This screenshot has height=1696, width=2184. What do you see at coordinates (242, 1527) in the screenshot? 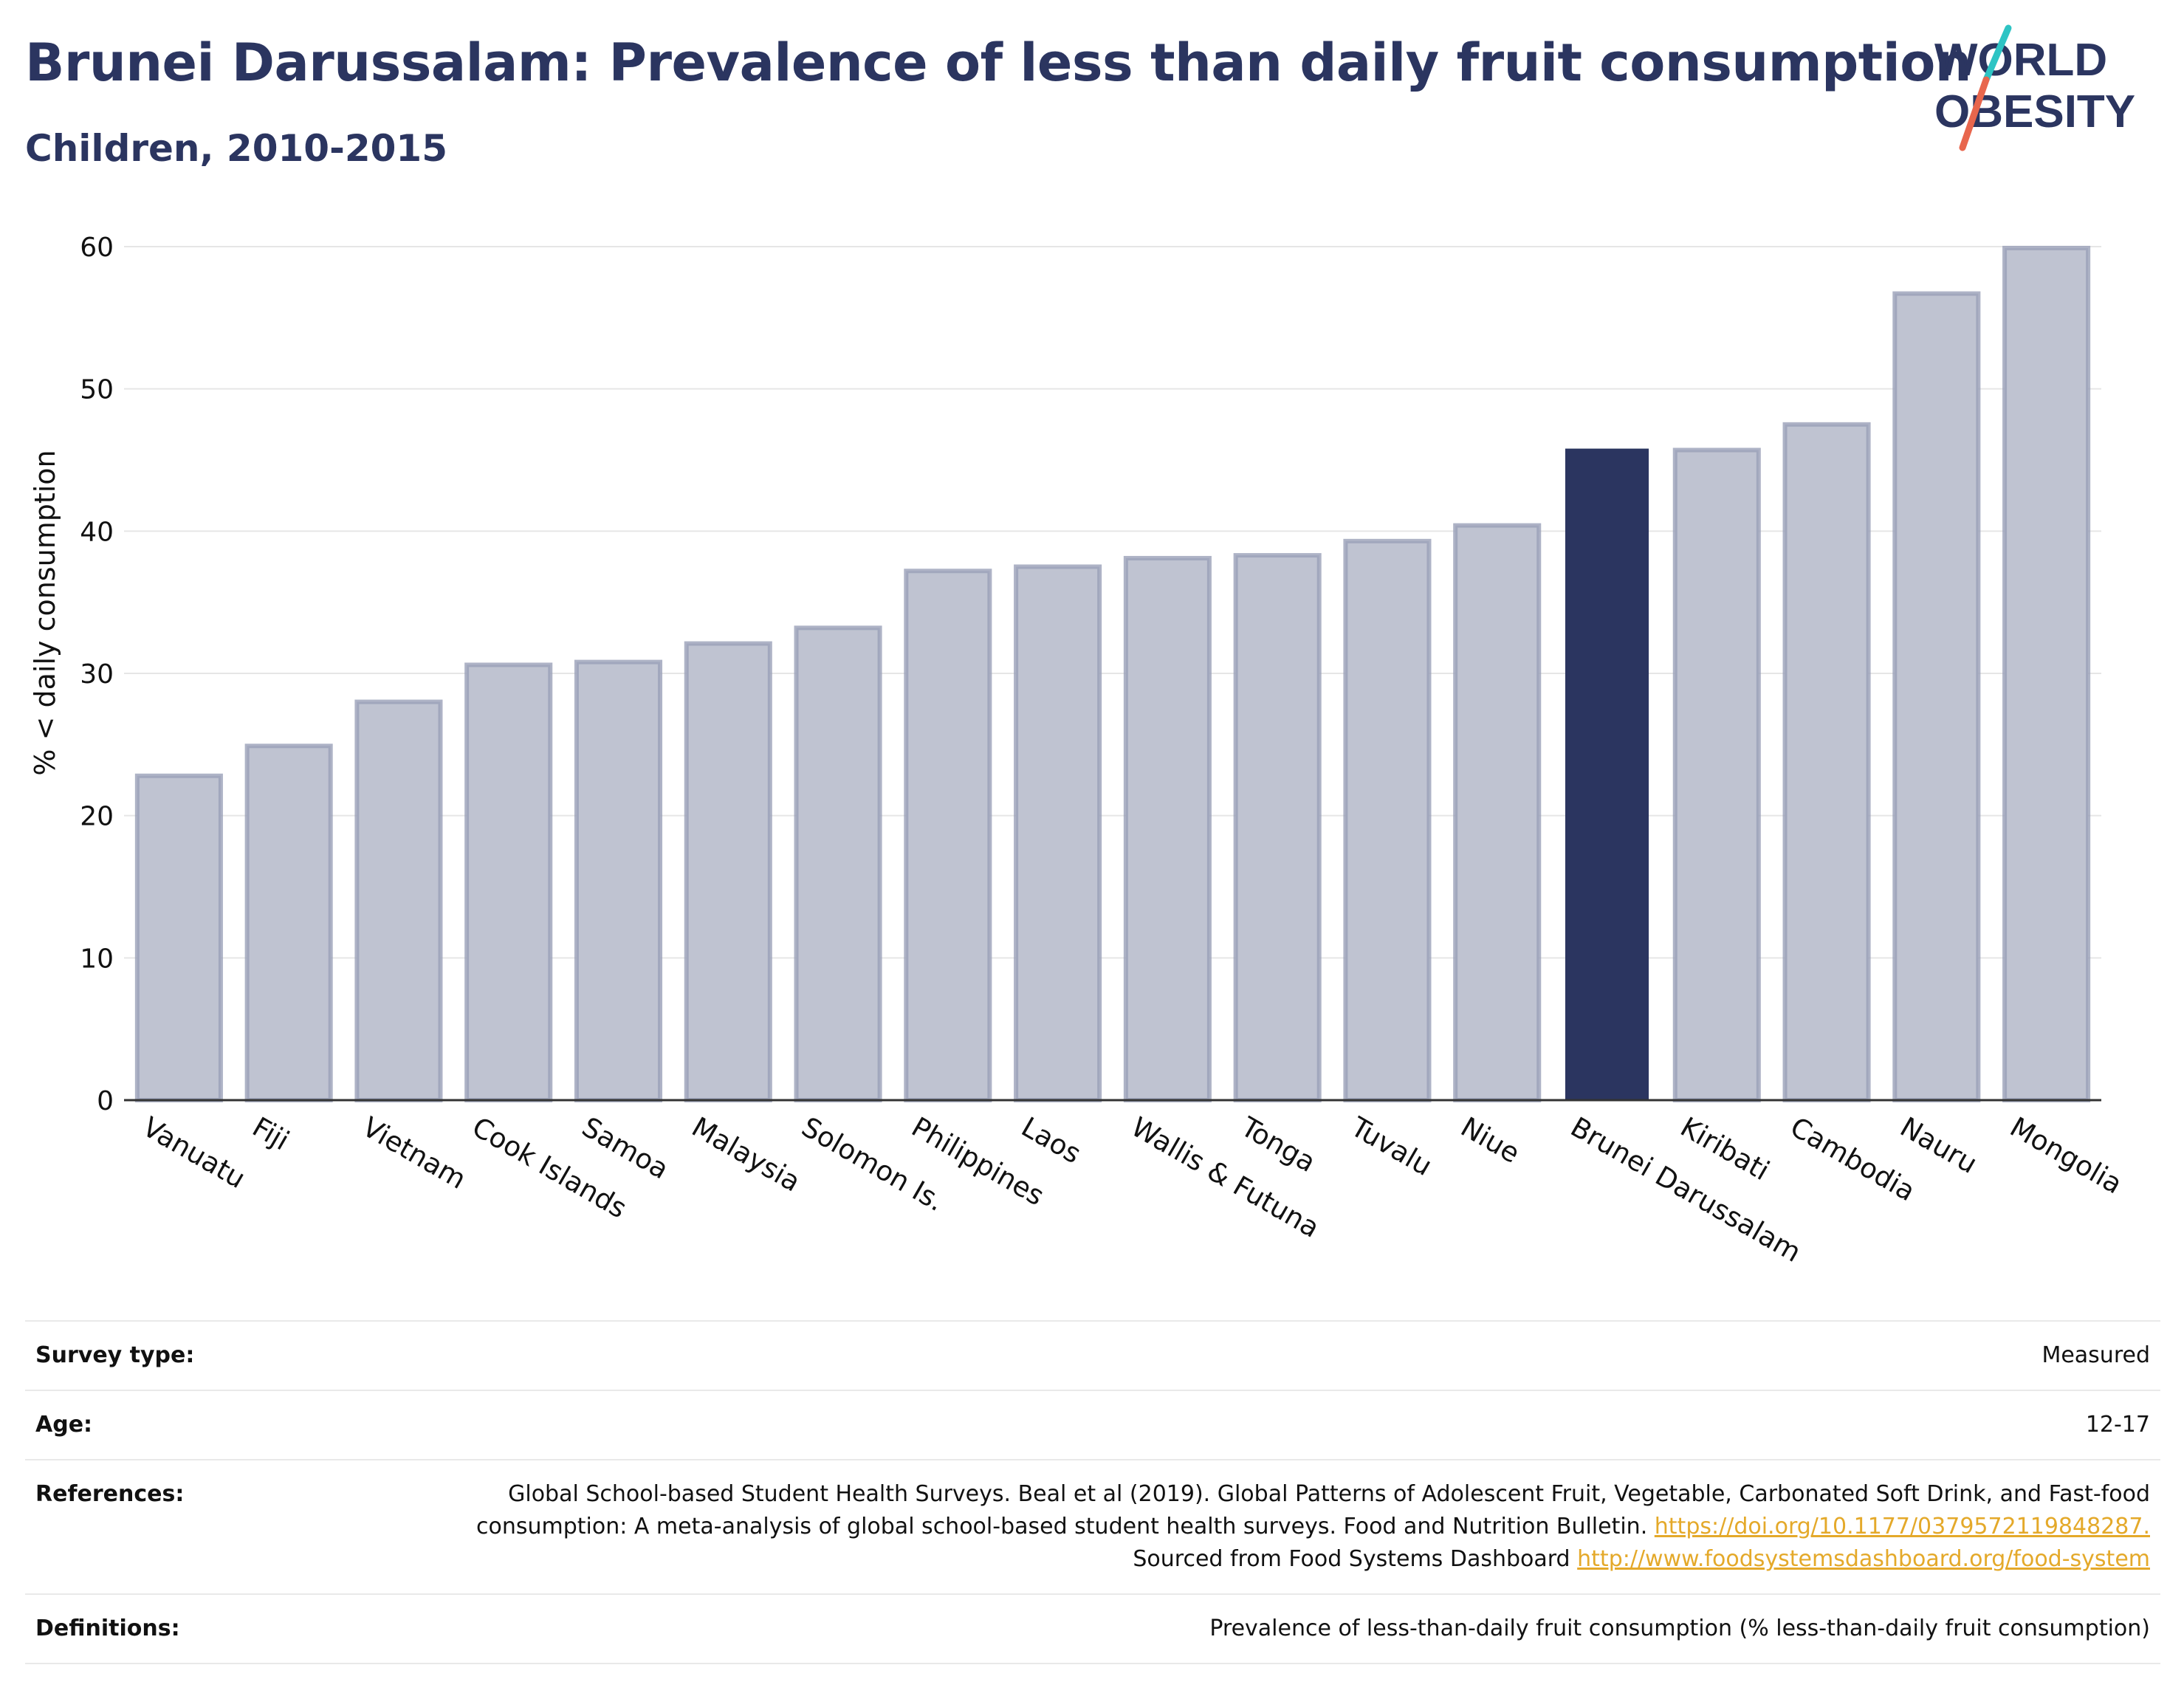
I see `references-label: References:` at bounding box center [242, 1527].